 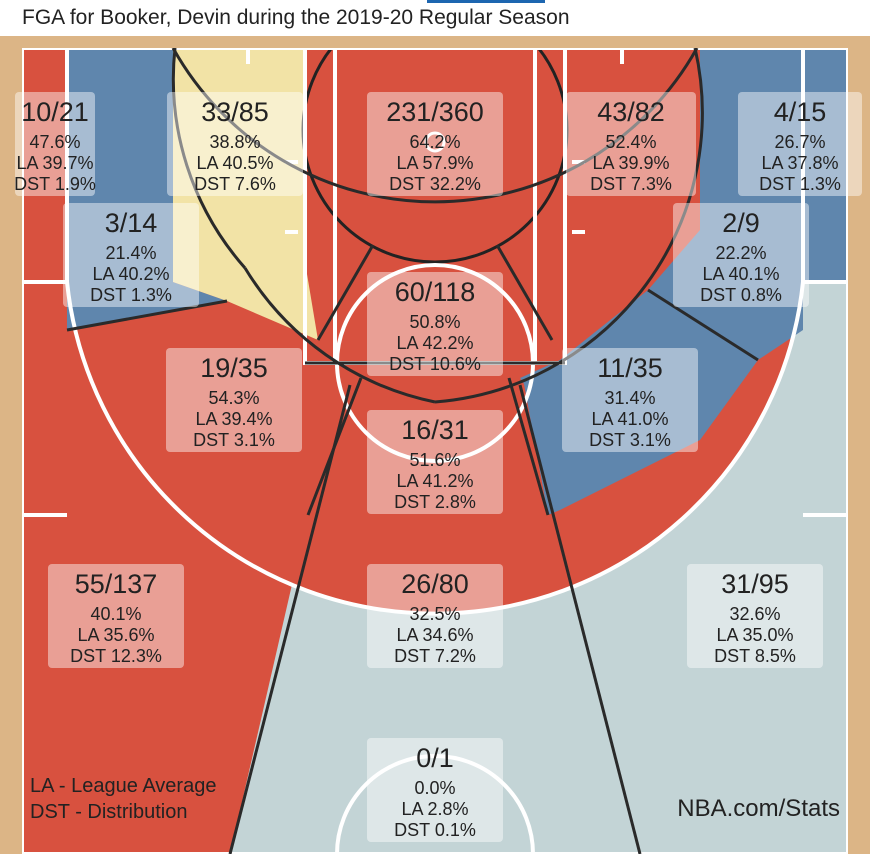 I want to click on zone-pct: 47.6%, so click(x=54, y=142).